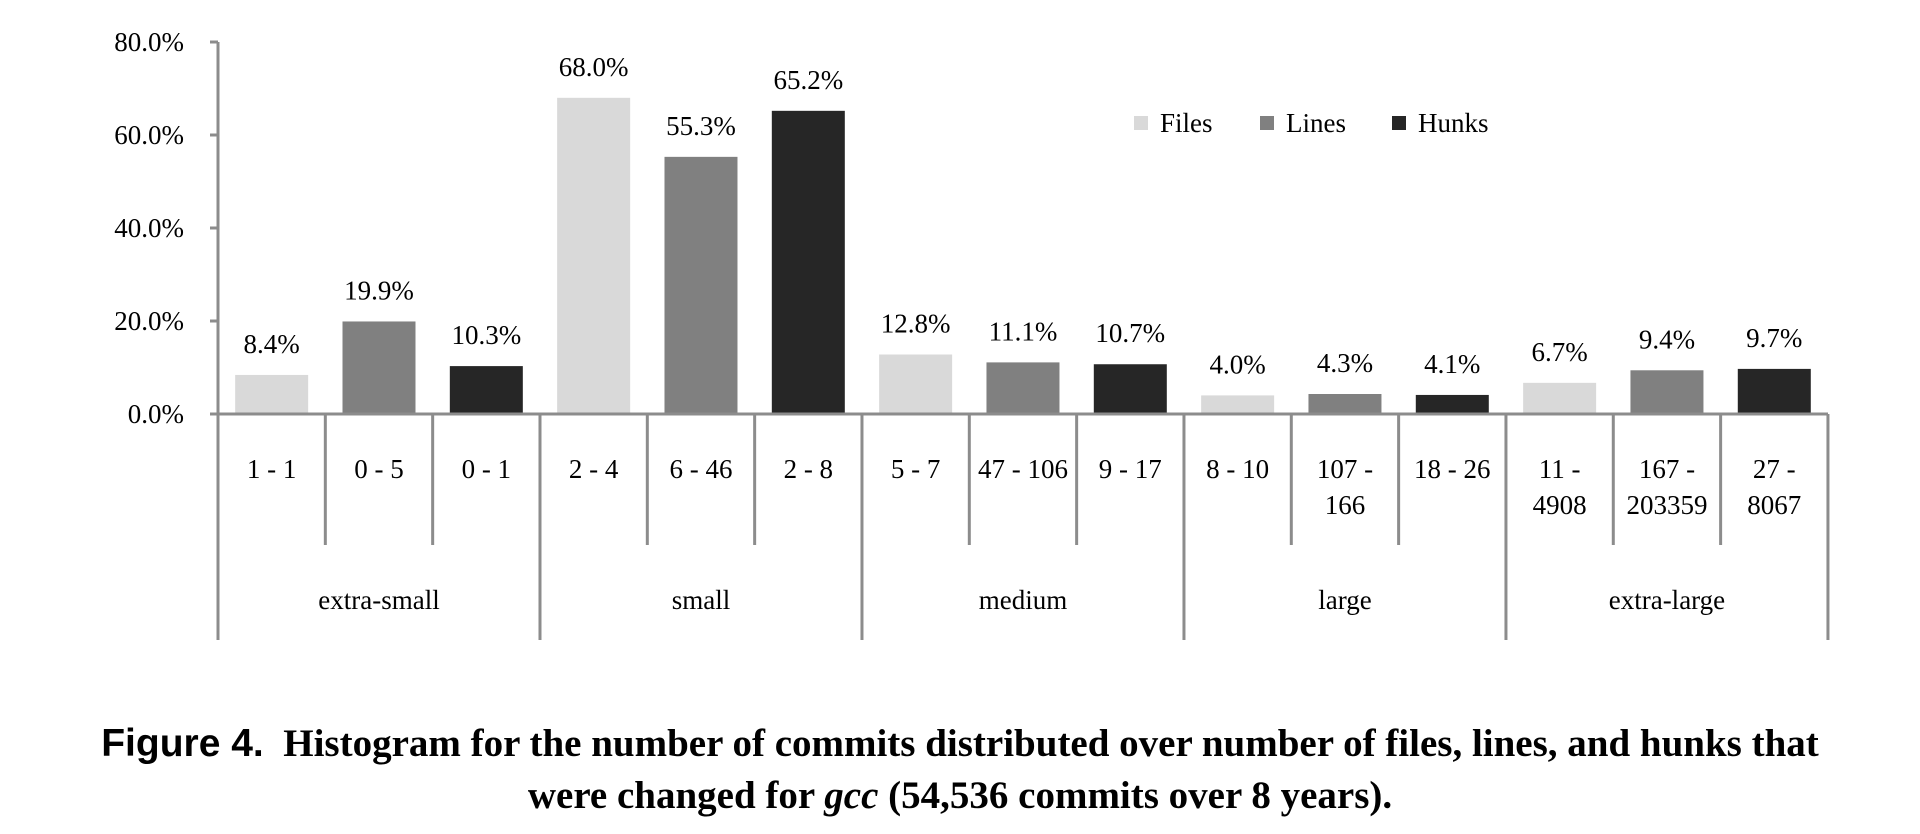 The width and height of the screenshot is (1920, 834). What do you see at coordinates (916, 469) in the screenshot?
I see `x-tick-label: 5 - 7` at bounding box center [916, 469].